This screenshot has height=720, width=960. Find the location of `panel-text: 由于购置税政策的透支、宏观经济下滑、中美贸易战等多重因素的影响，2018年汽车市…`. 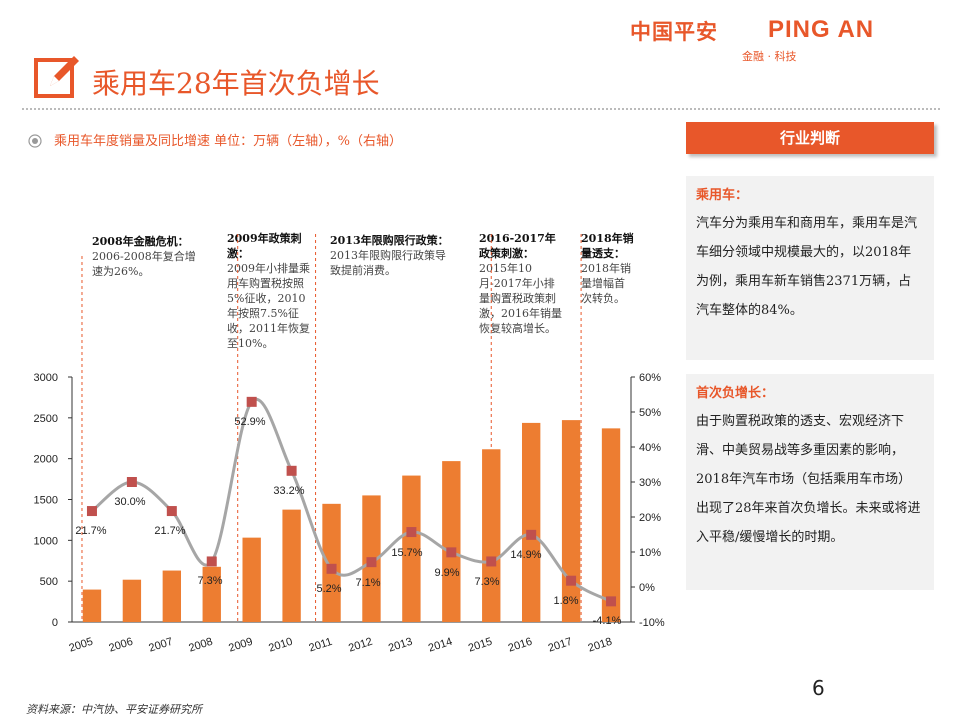

panel-text: 由于购置税政策的透支、宏观经济下滑、中美贸易战等多重因素的影响，2018年汽车市… is located at coordinates (808, 479).